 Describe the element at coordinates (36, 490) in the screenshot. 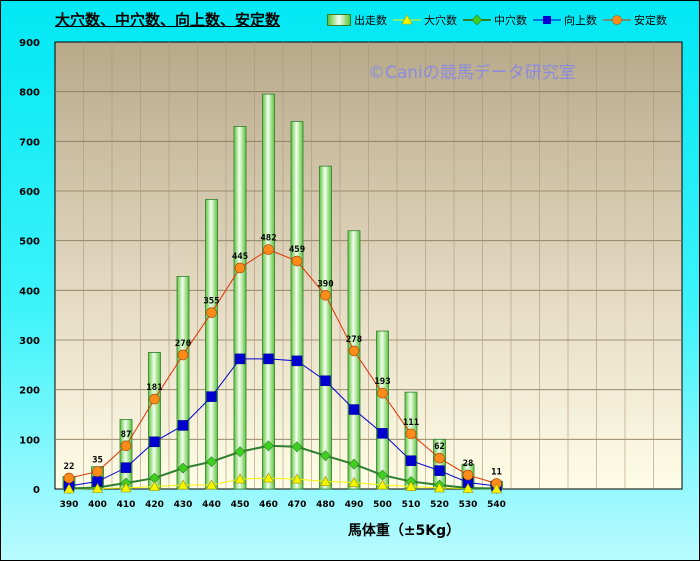

I see `y-tick-label: 0` at that location.